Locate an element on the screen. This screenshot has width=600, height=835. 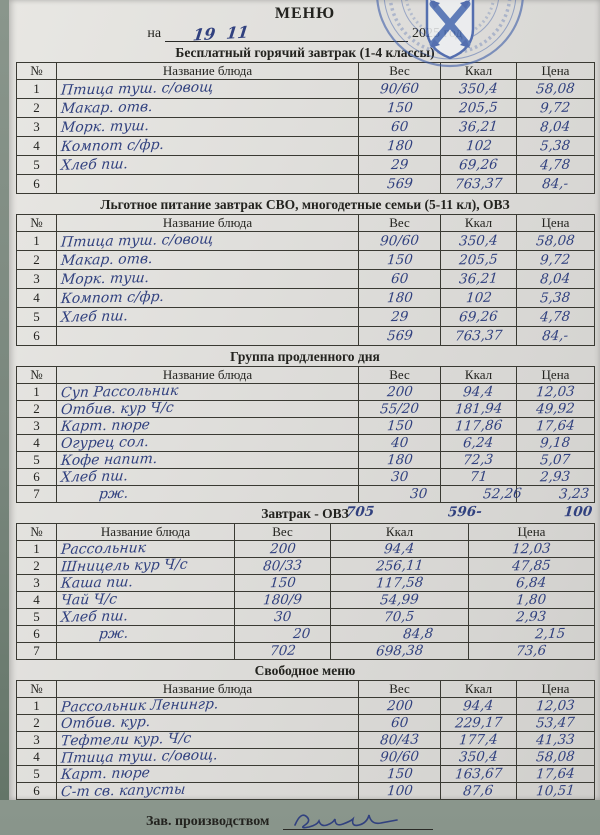
cell-price: 84,- is located at coordinates (555, 336).